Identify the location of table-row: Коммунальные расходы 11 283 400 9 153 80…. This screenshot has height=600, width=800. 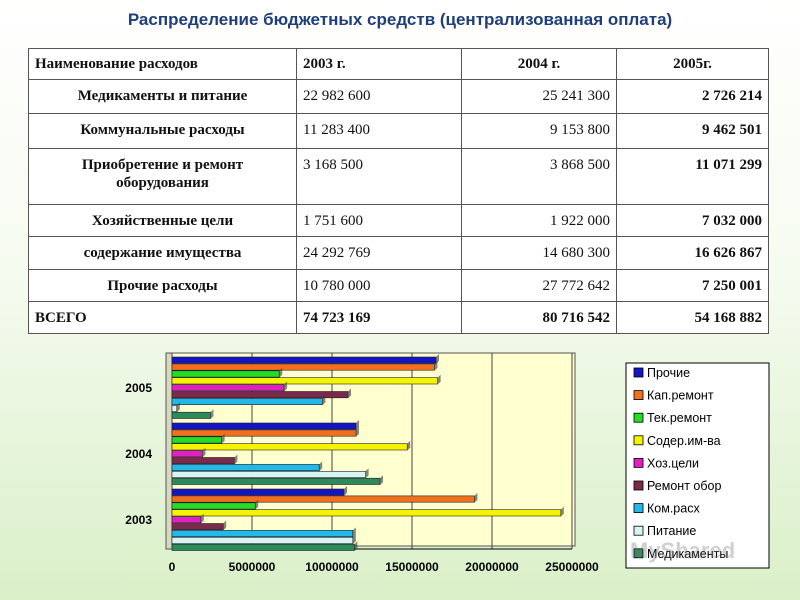
(398, 131).